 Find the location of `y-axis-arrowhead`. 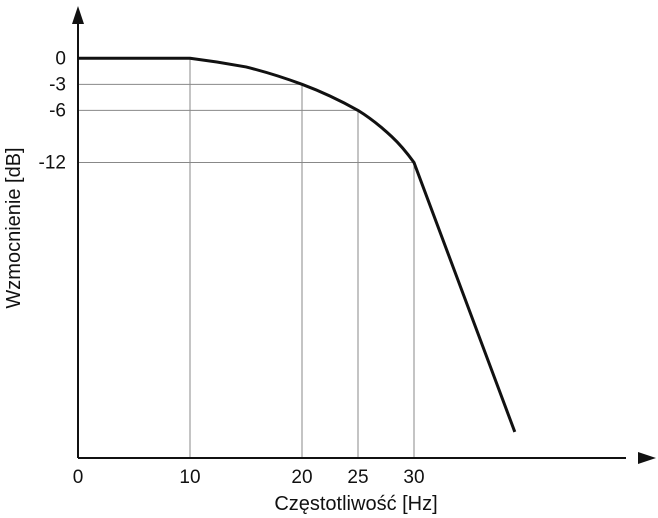

y-axis-arrowhead is located at coordinates (78, 15).